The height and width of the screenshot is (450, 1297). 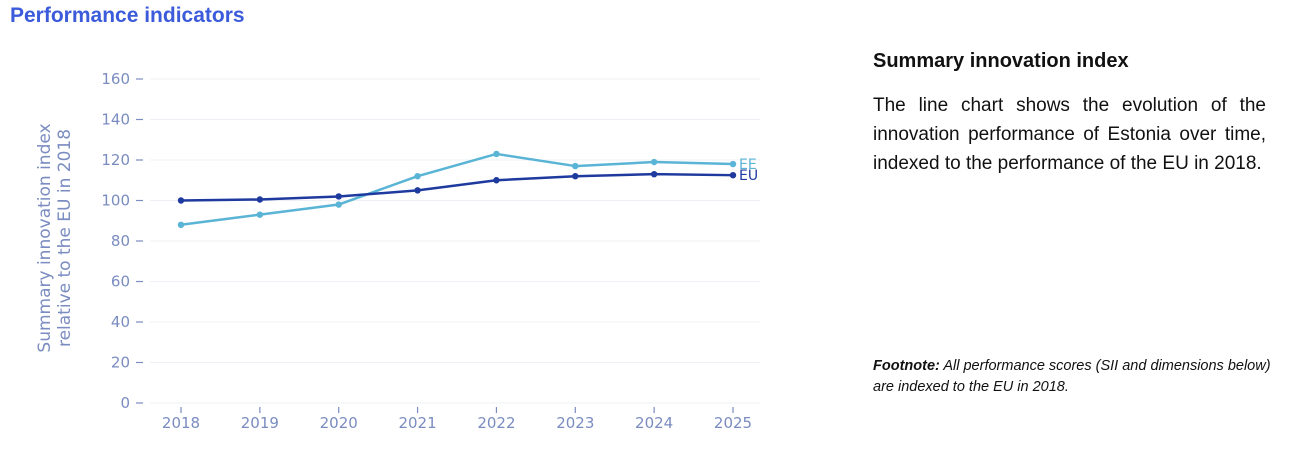 I want to click on x-tick-label: 2021, so click(x=417, y=423).